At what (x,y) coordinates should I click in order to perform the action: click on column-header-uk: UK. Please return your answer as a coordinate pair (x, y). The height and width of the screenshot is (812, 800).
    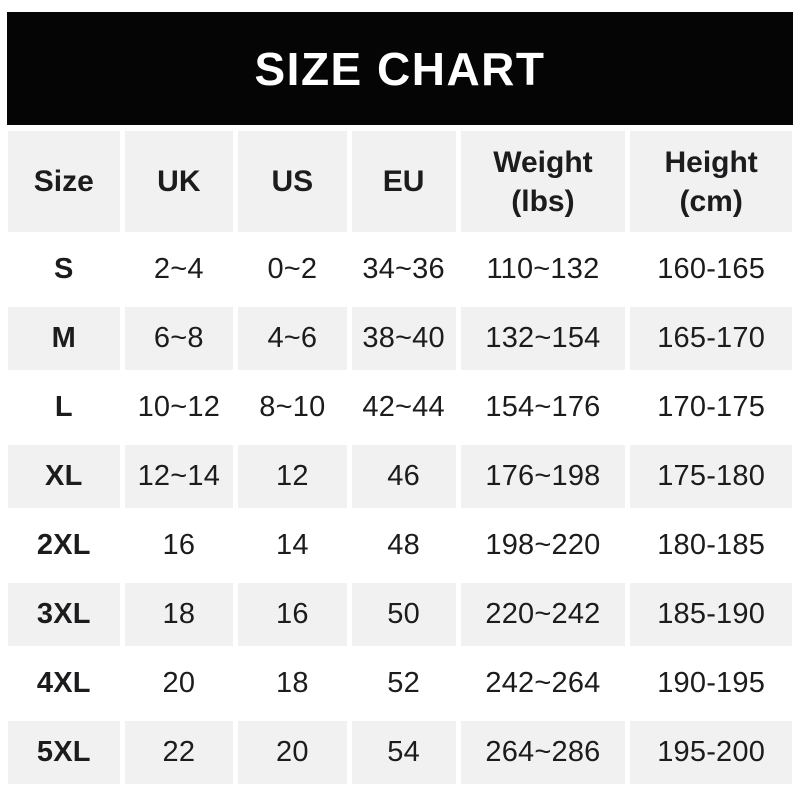
    Looking at the image, I should click on (179, 181).